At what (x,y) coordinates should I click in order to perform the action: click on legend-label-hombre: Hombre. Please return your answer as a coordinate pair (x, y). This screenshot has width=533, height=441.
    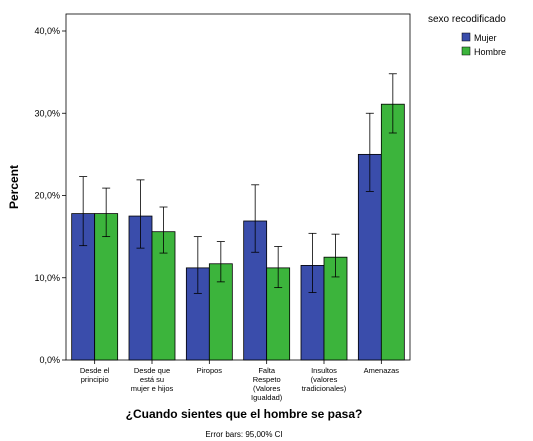
    Looking at the image, I should click on (490, 52).